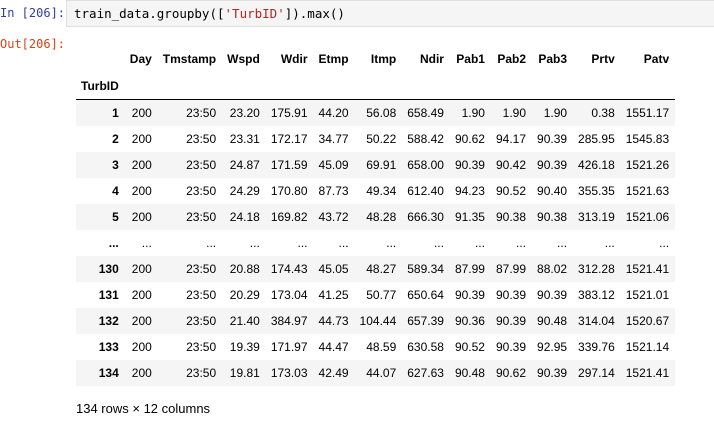 This screenshot has height=425, width=714. Describe the element at coordinates (289, 217) in the screenshot. I see `table-cell: 169.82` at that location.